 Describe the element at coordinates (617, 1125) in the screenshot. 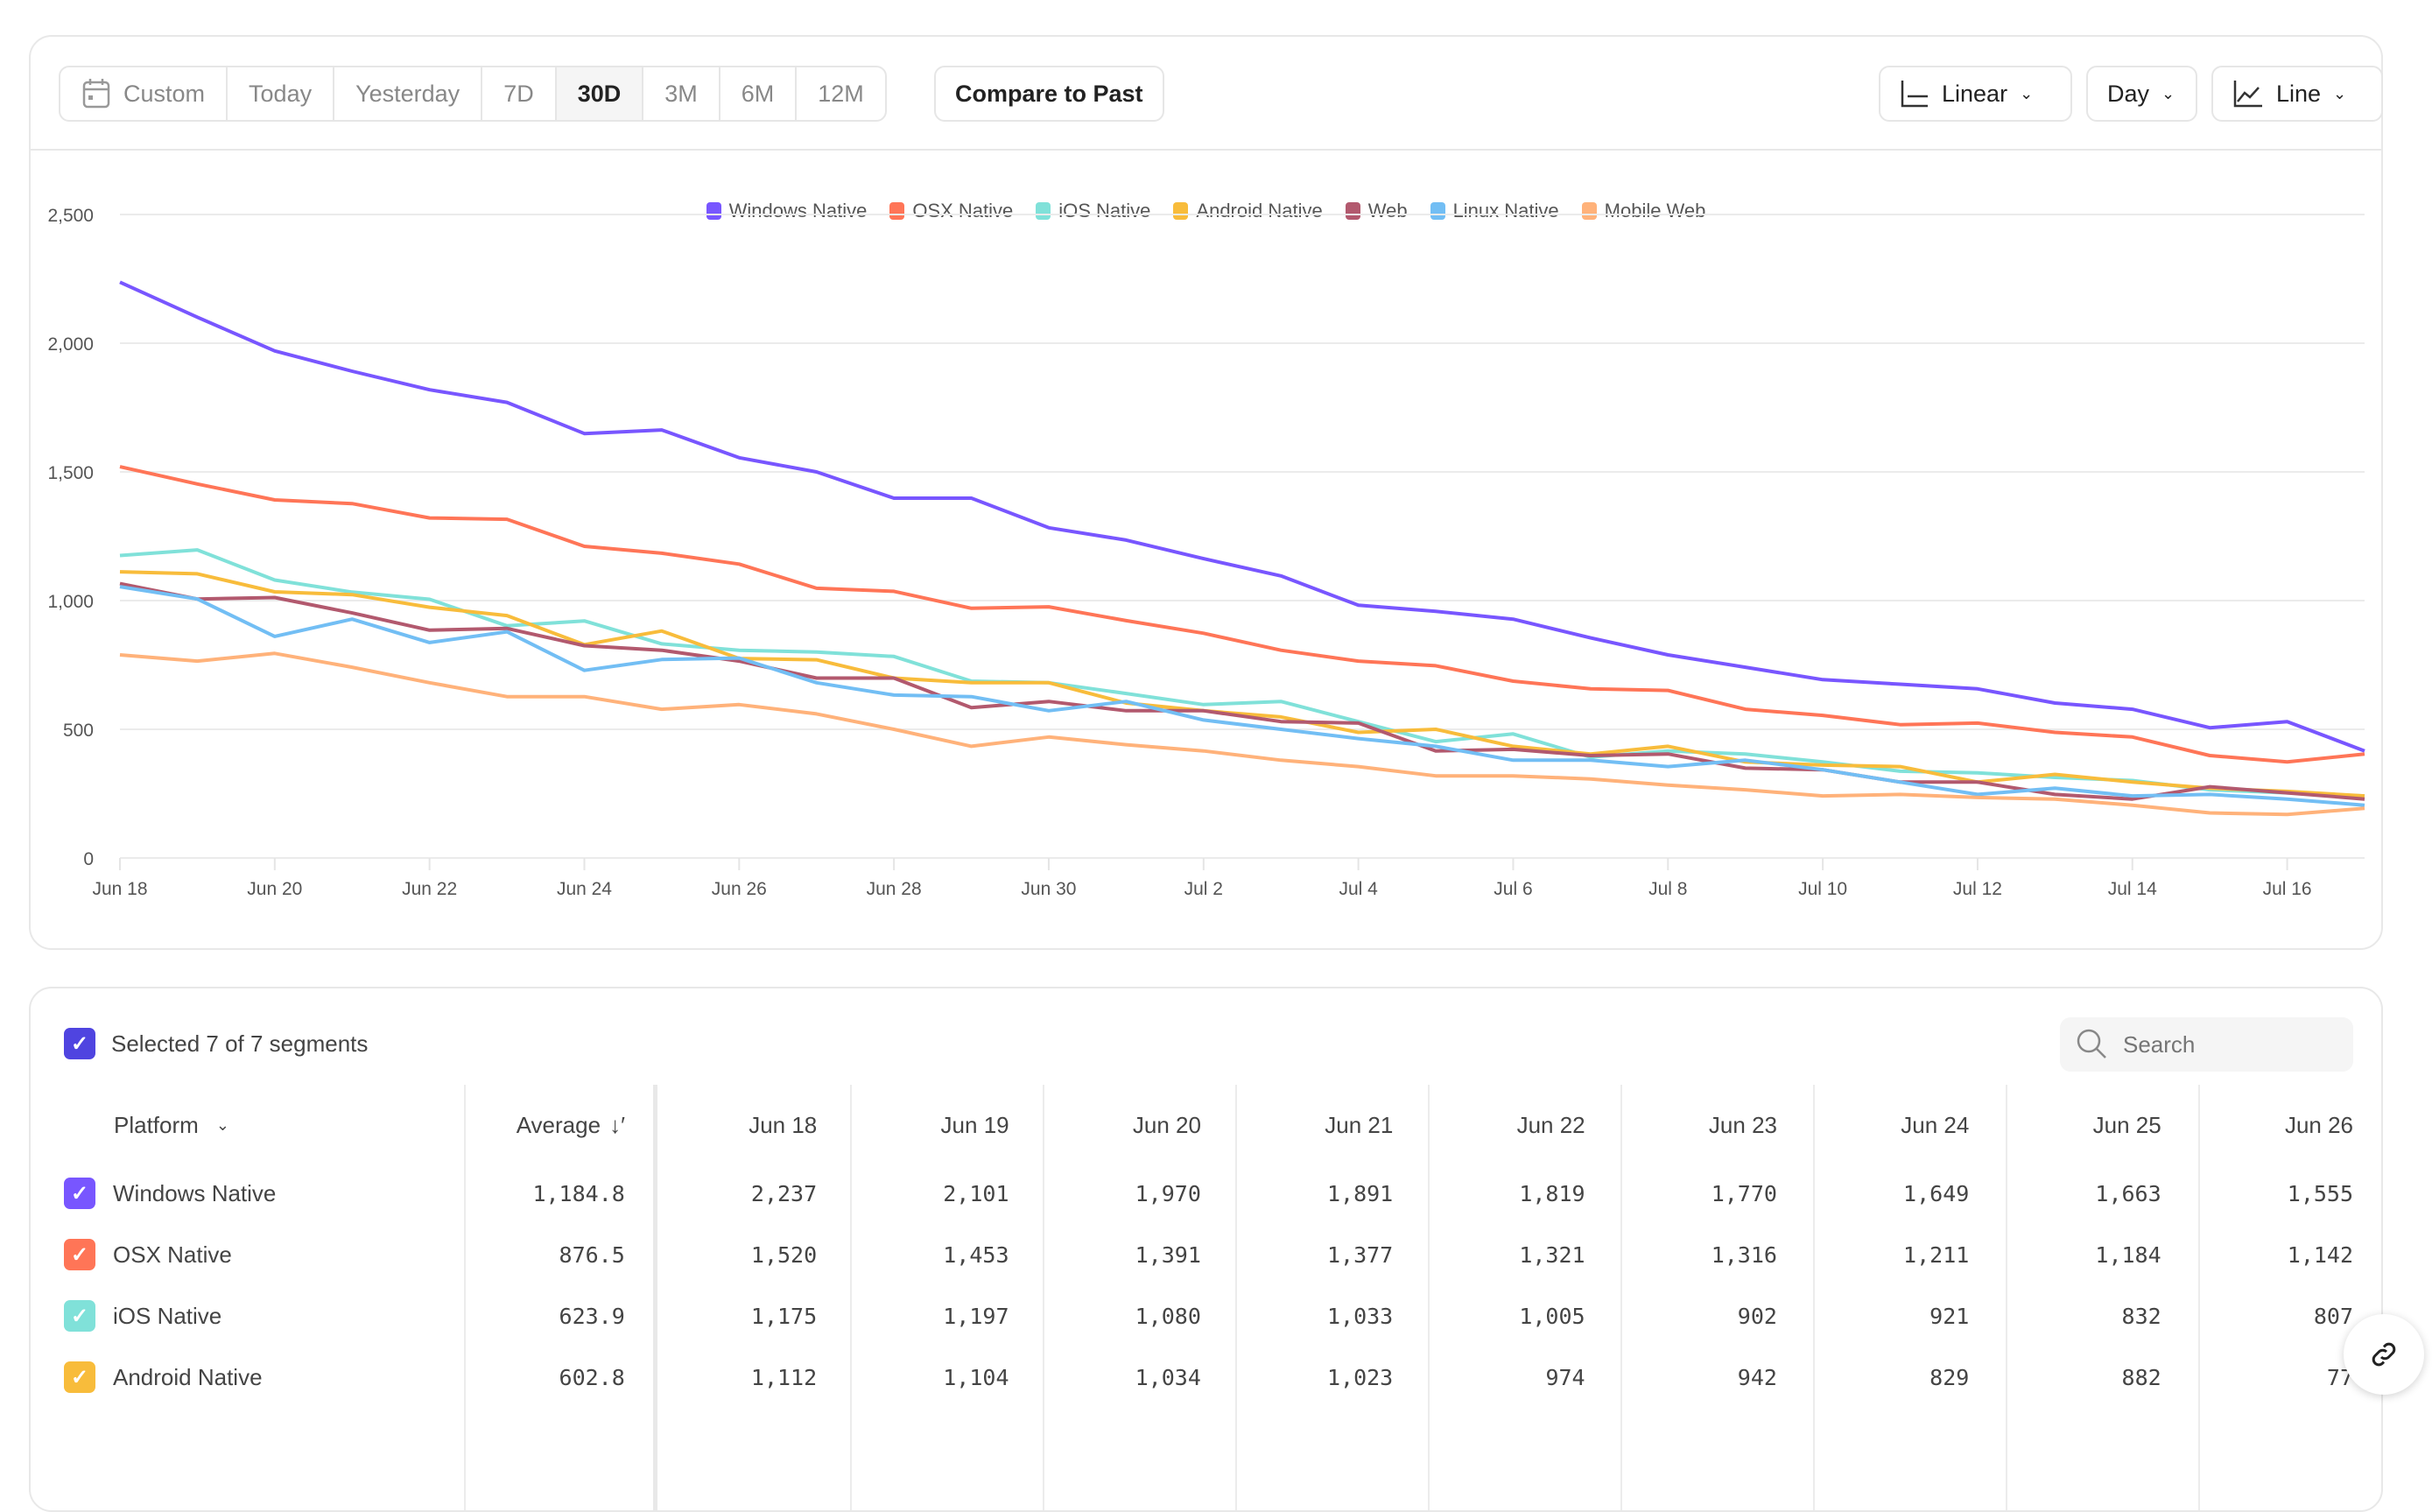

I see `sort-descending-icon: ↓′` at that location.